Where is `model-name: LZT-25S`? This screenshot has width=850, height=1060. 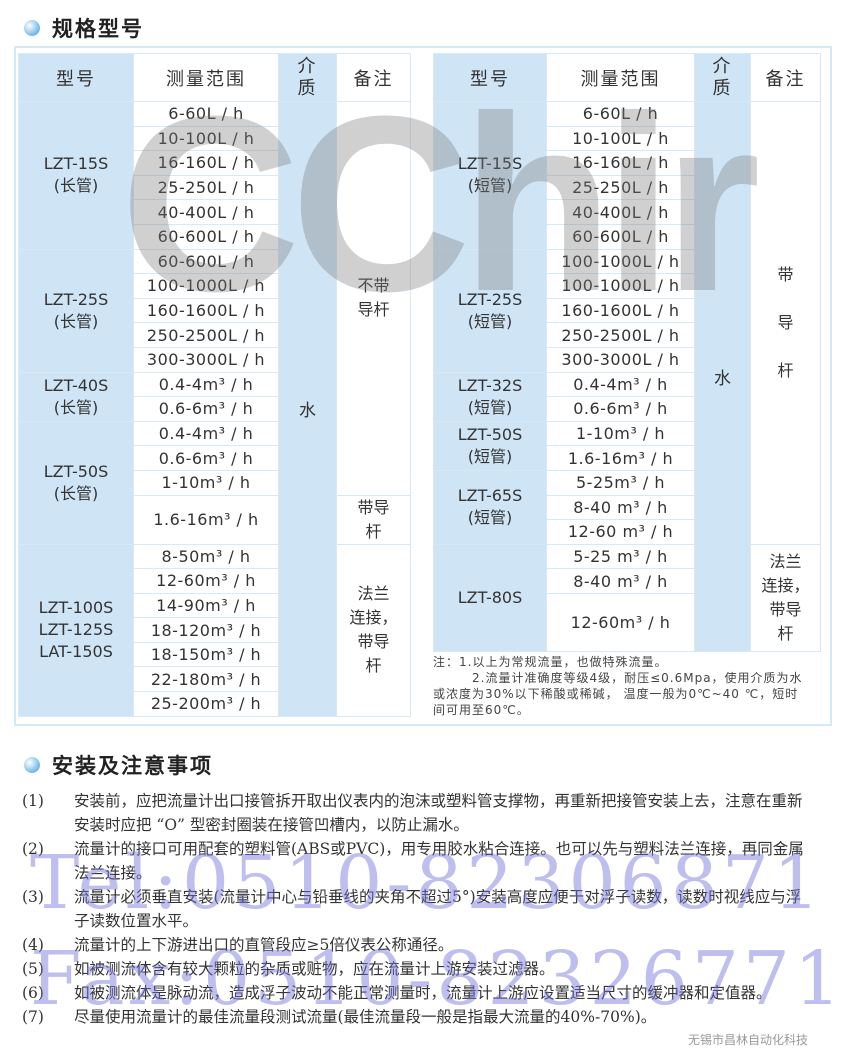 model-name: LZT-25S is located at coordinates (76, 299).